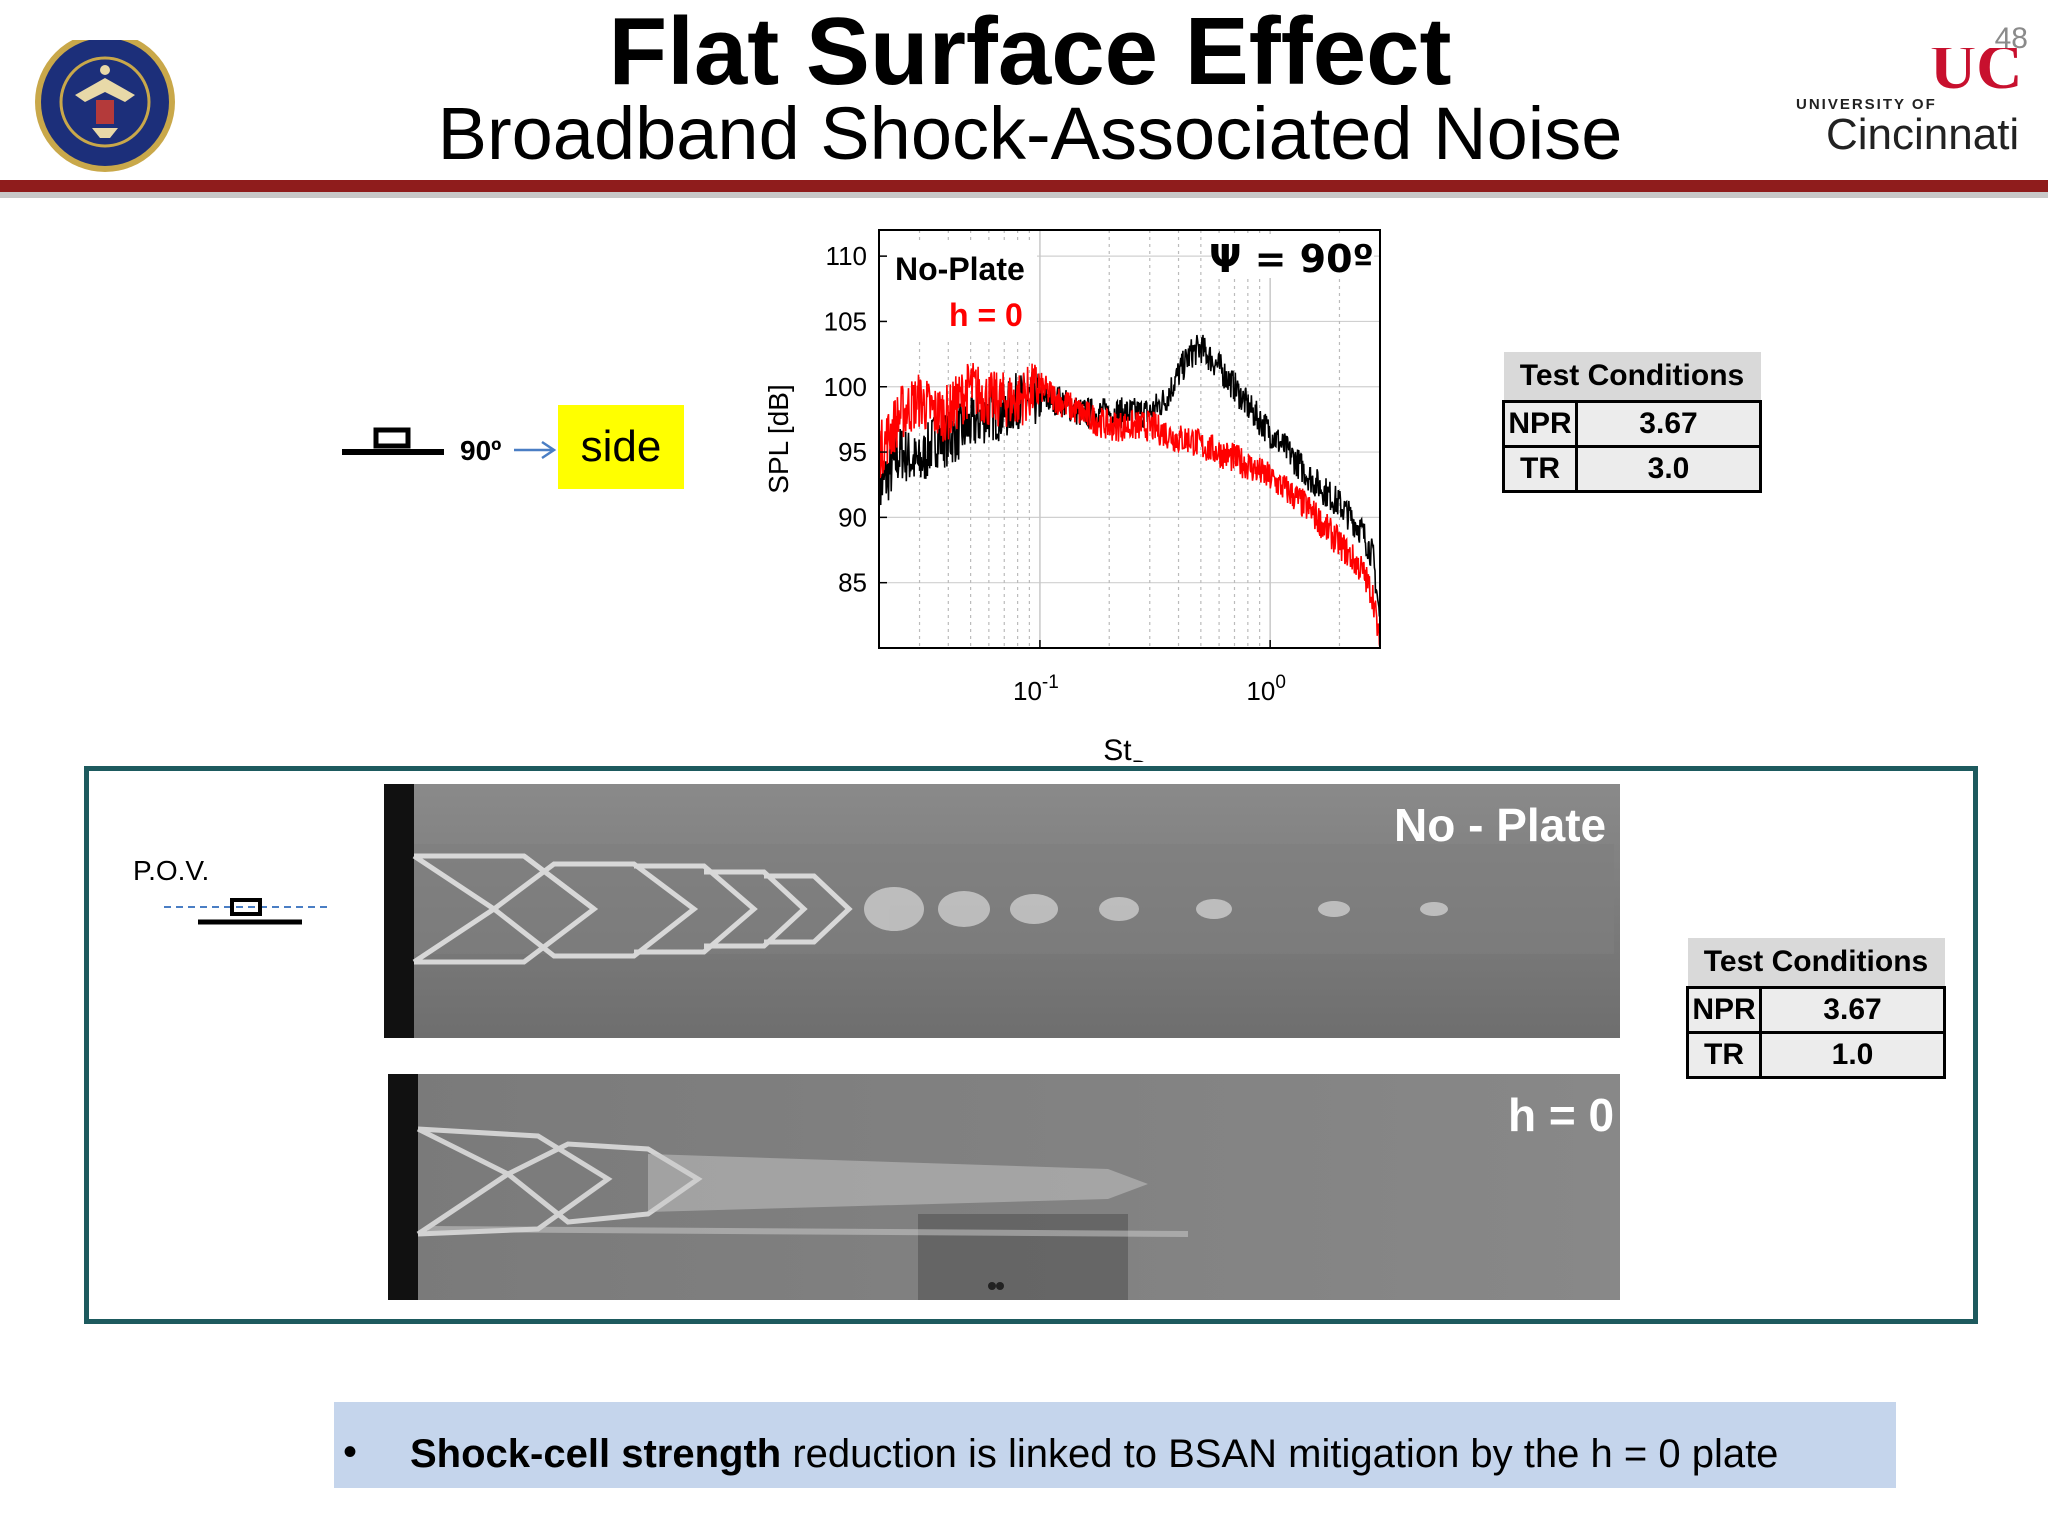 The image size is (2048, 1536). I want to click on series-line-no-plate, so click(1129, 475).